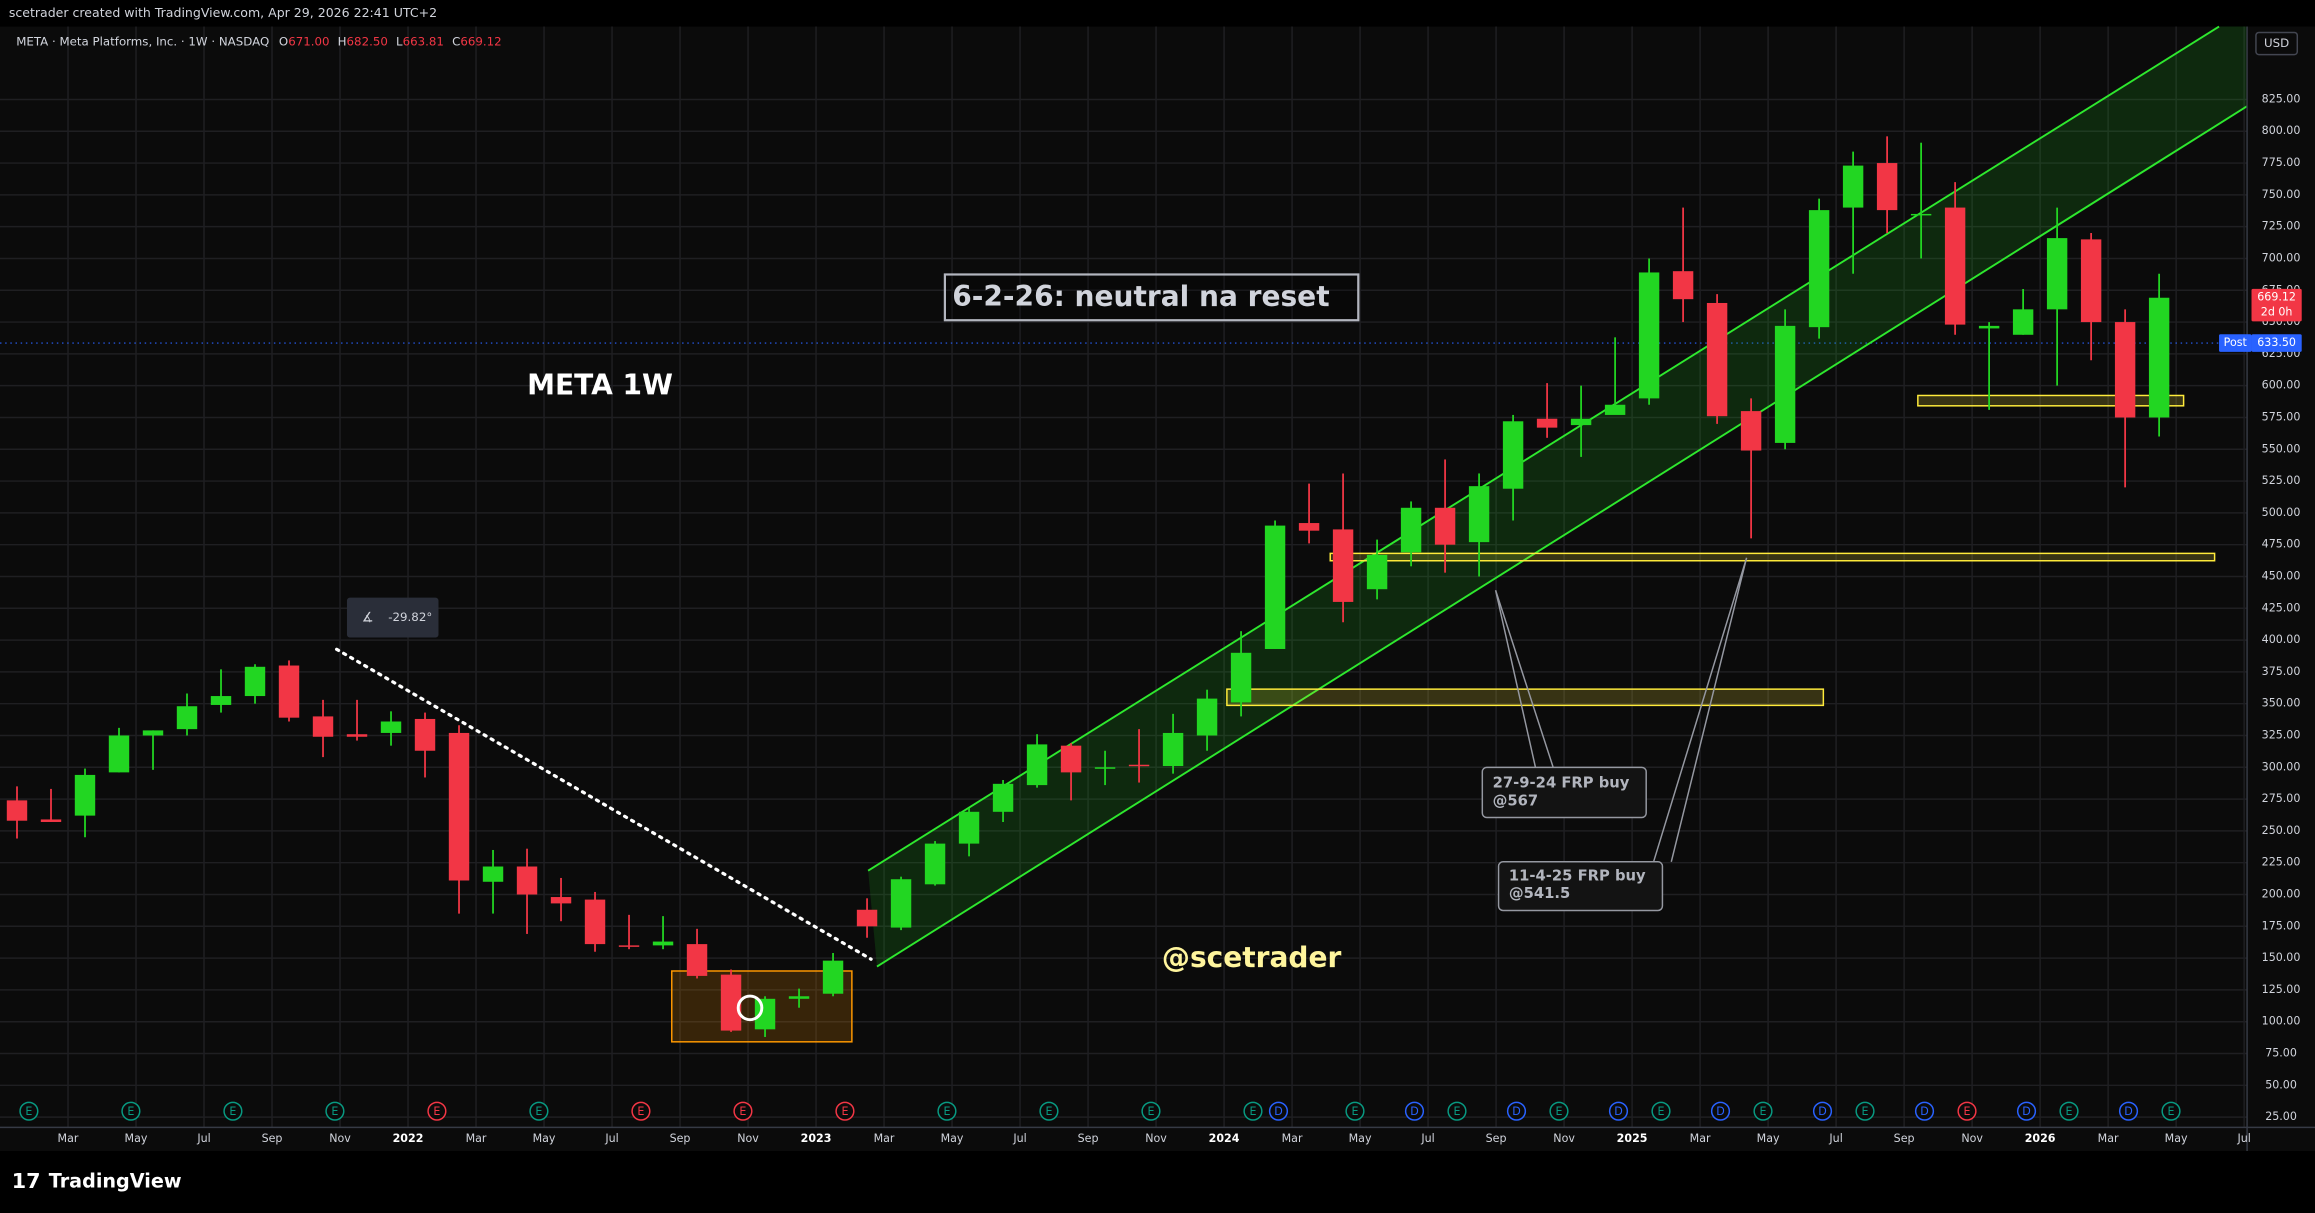 This screenshot has width=2315, height=1213. Describe the element at coordinates (408, 1138) in the screenshot. I see `x-tick-label: 2022` at that location.